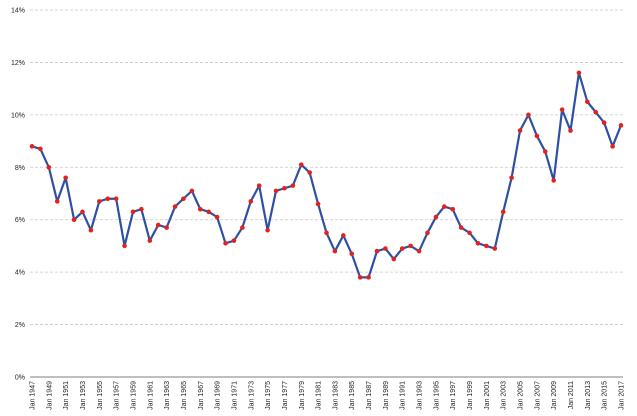 This screenshot has height=416, width=637. I want to click on x-tick-label: Jan 1985, so click(352, 395).